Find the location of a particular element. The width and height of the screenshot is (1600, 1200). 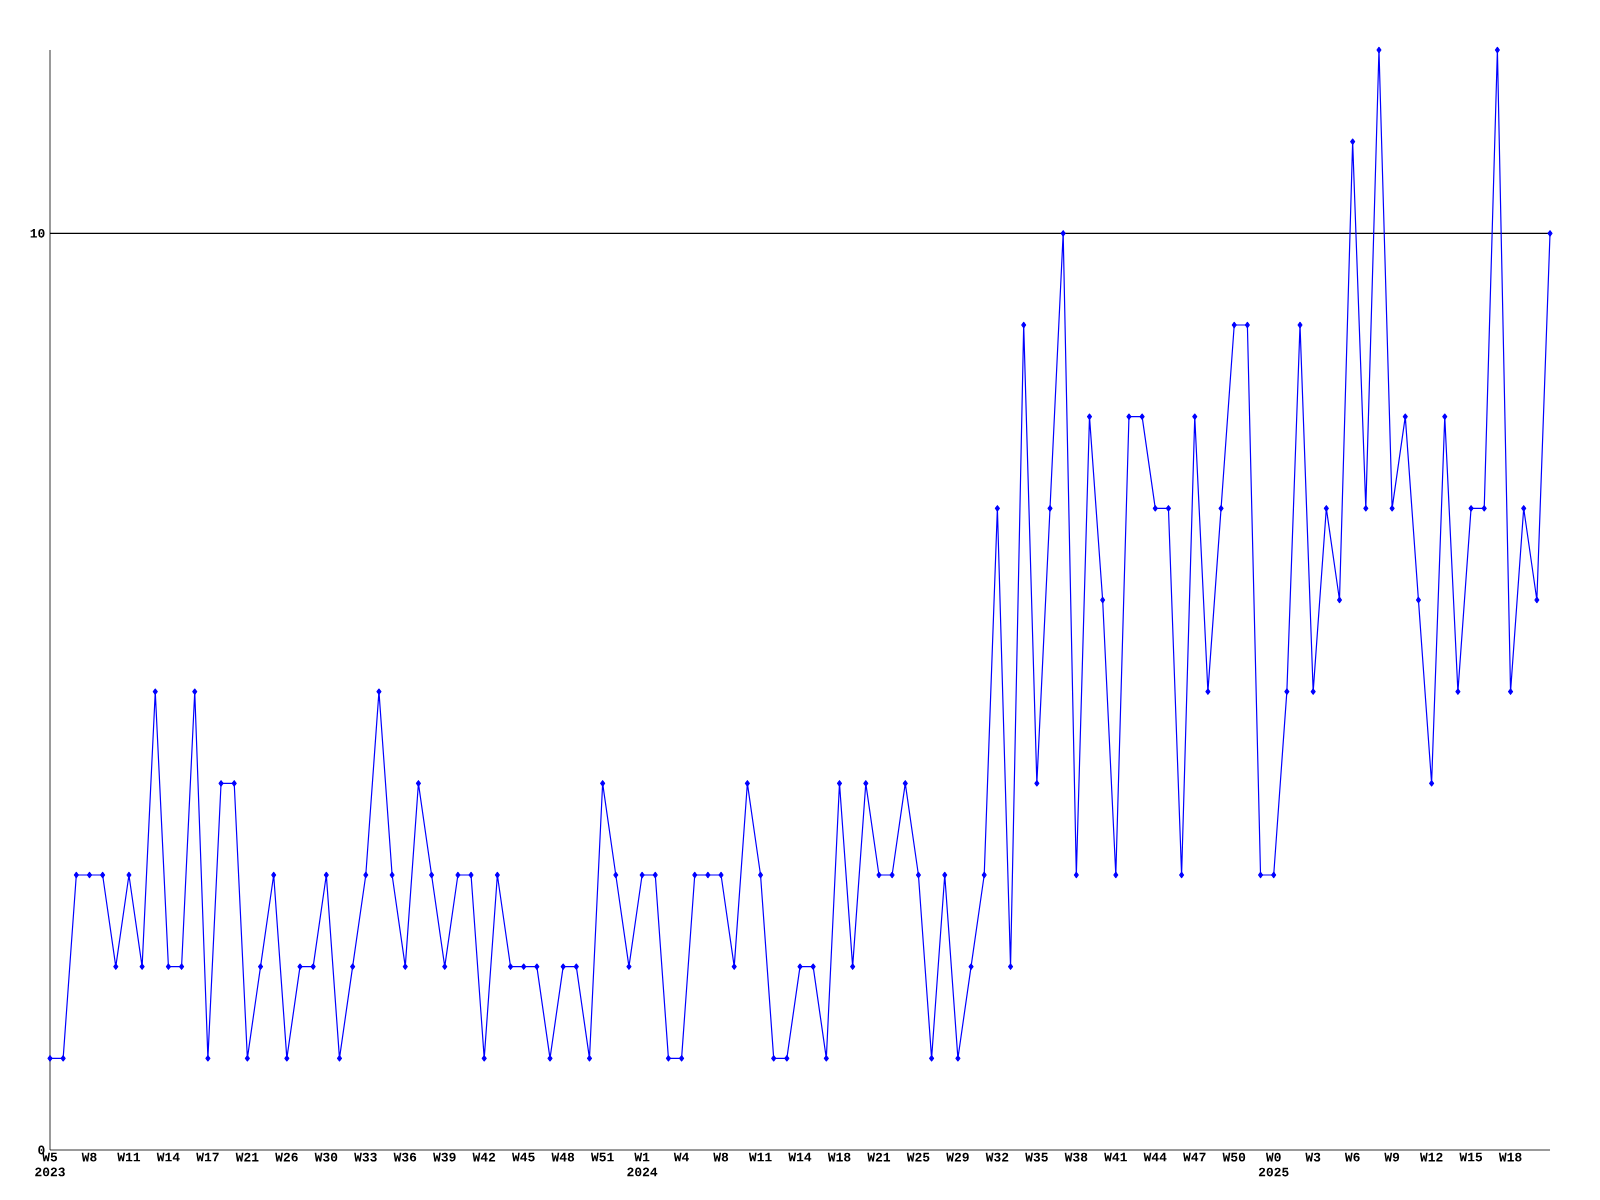

x-tick-label: W25 is located at coordinates (918, 1157).